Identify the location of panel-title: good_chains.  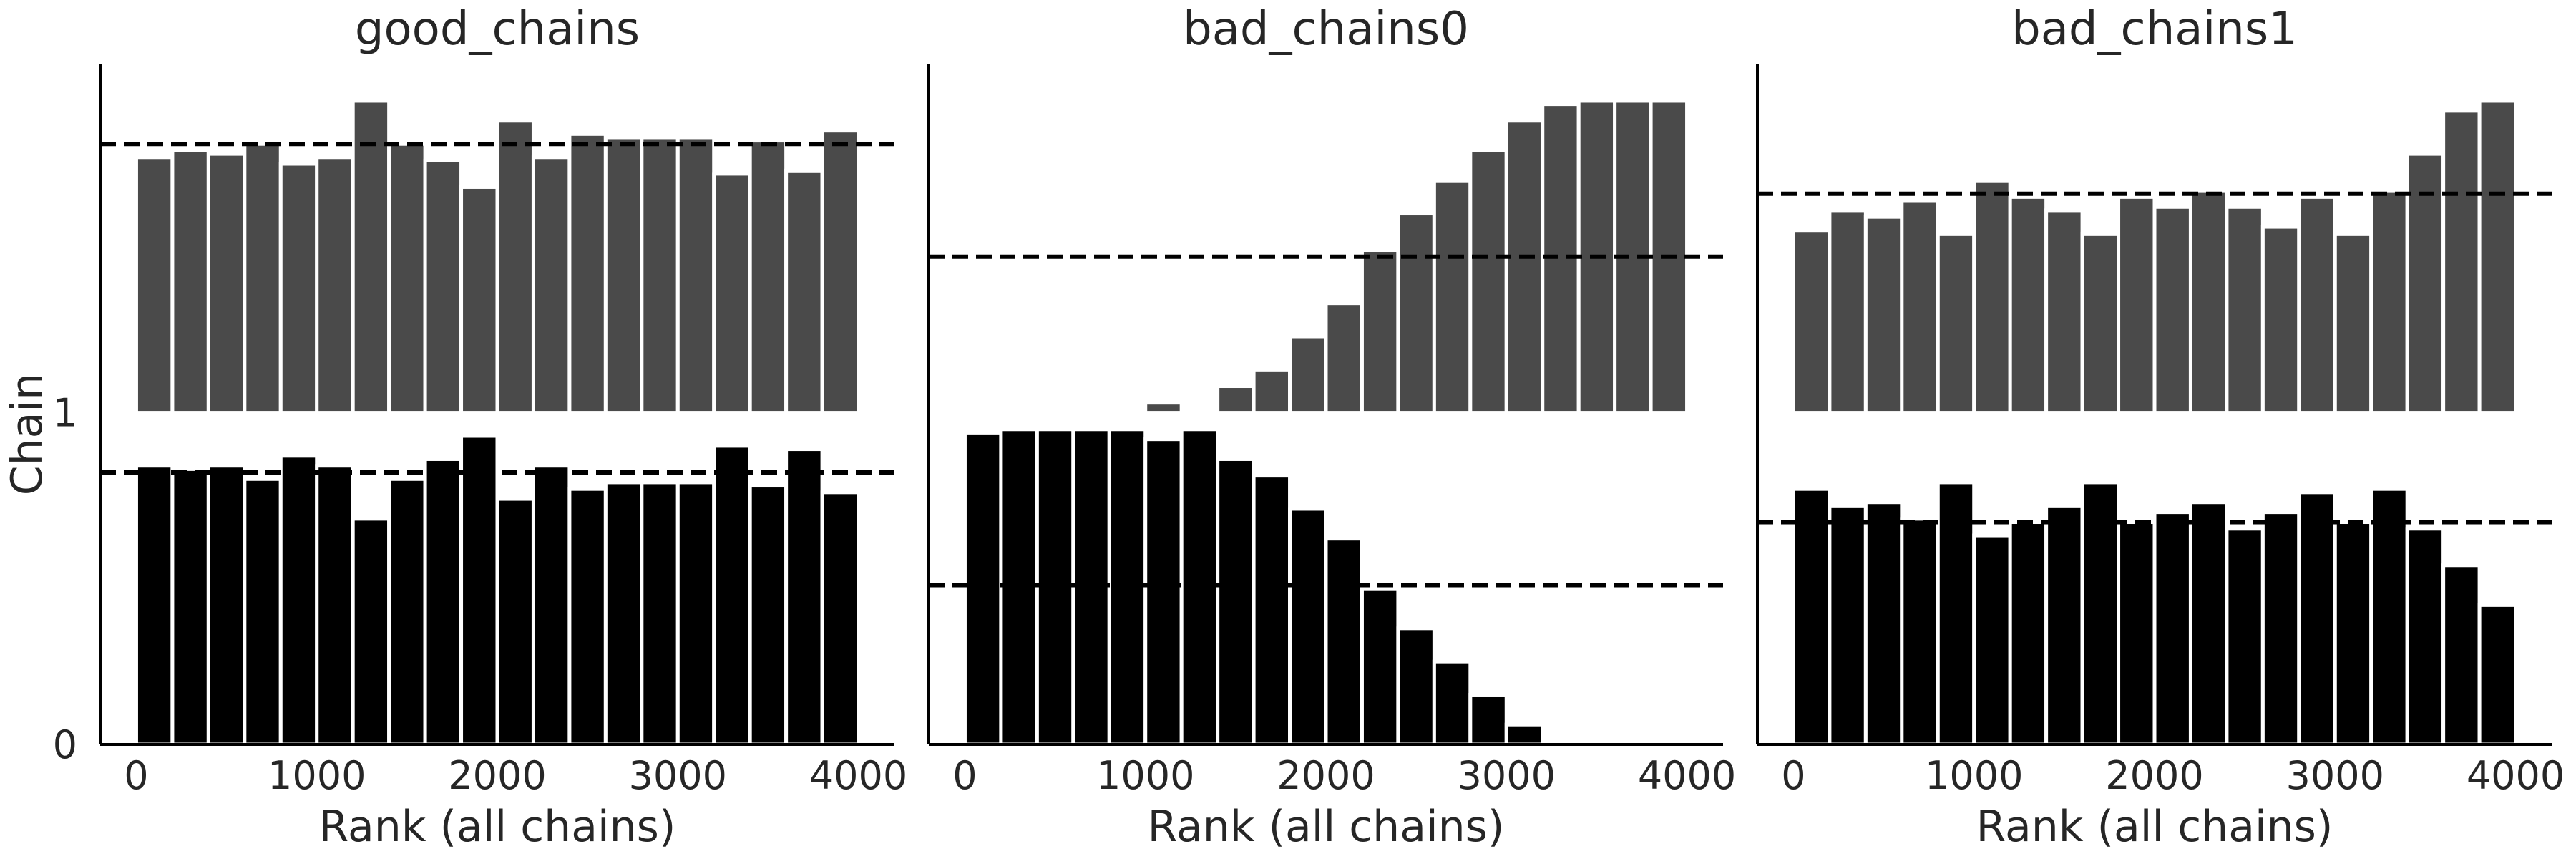
(497, 29).